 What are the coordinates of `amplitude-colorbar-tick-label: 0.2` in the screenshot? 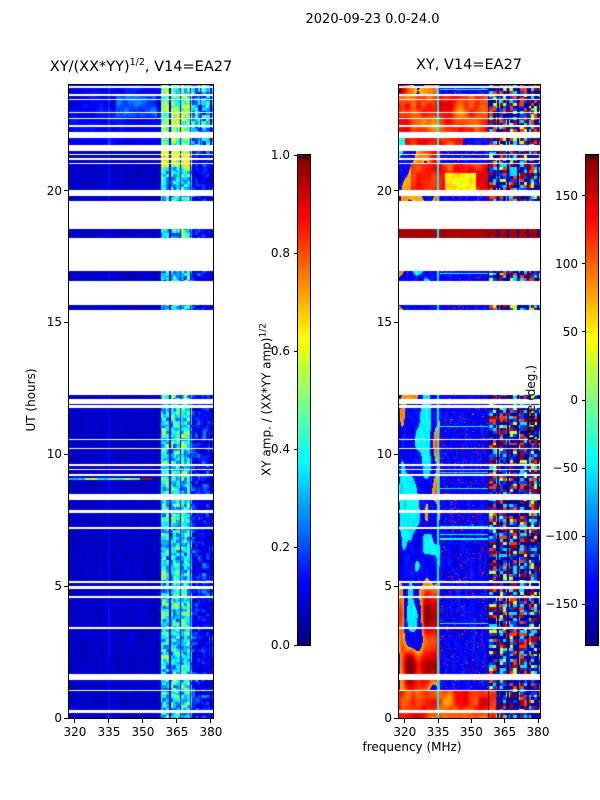 It's located at (280, 547).